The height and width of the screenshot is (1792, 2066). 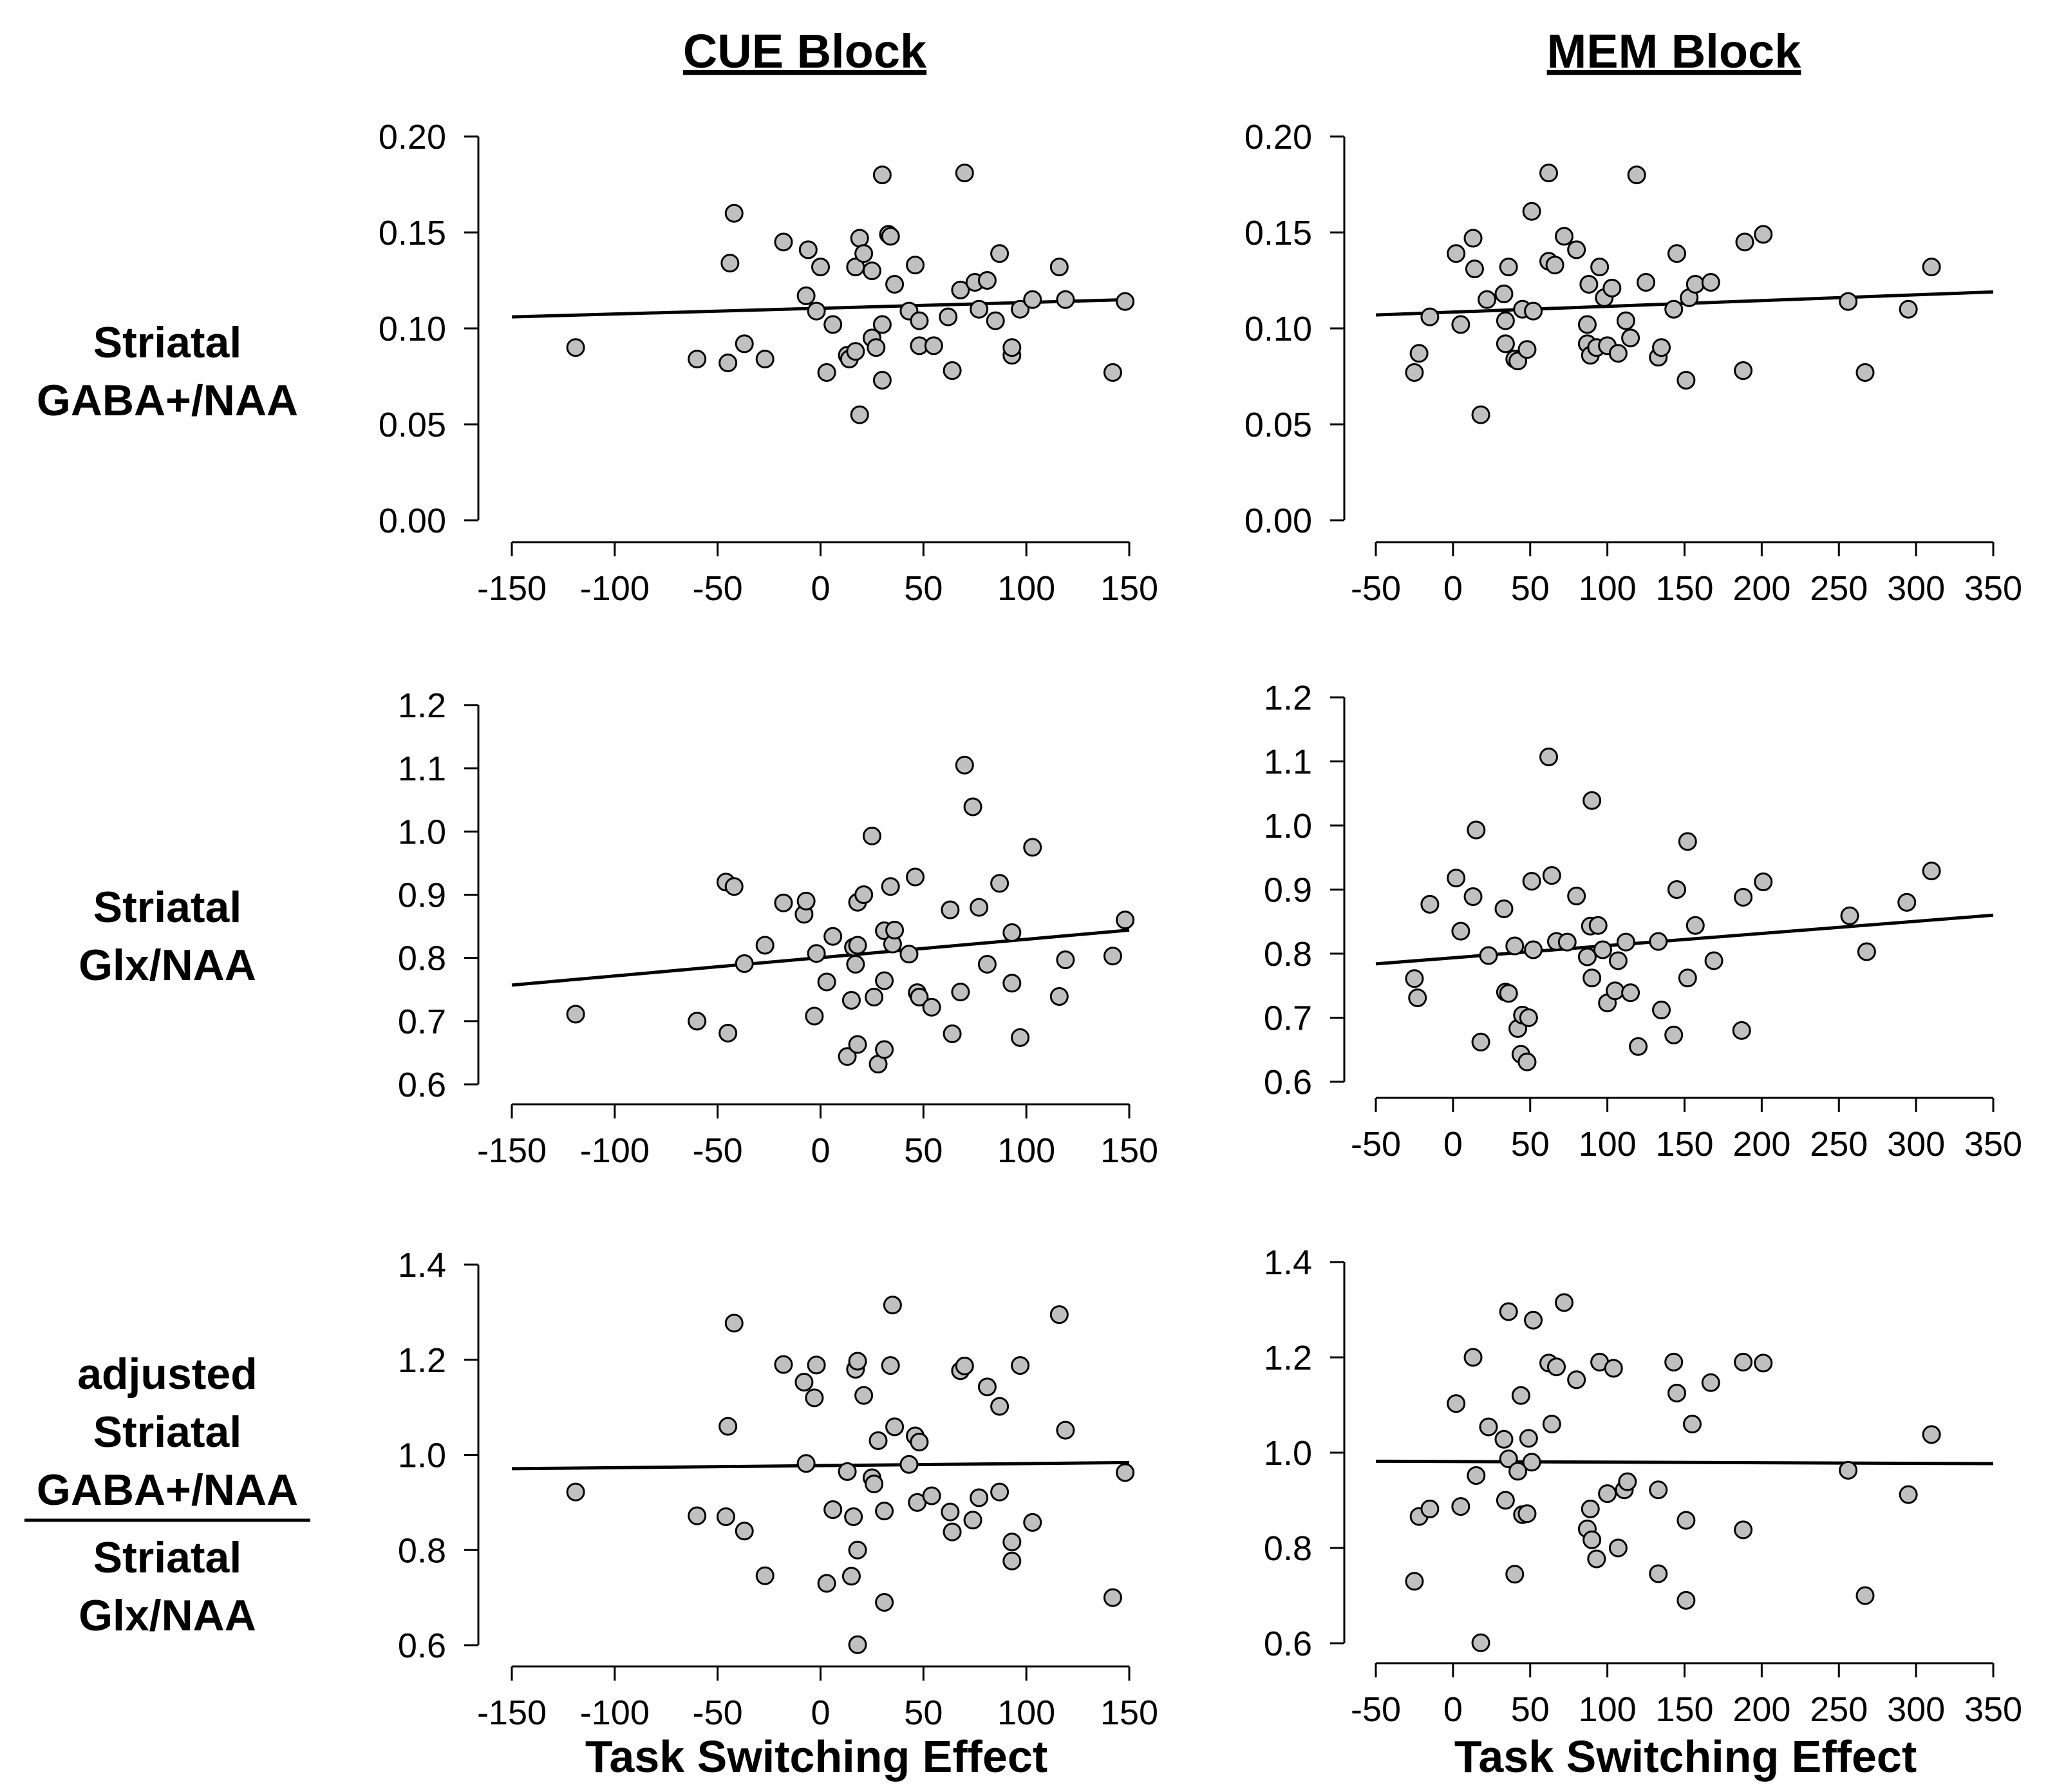 I want to click on y-tick-label: 0.7, so click(x=1288, y=1019).